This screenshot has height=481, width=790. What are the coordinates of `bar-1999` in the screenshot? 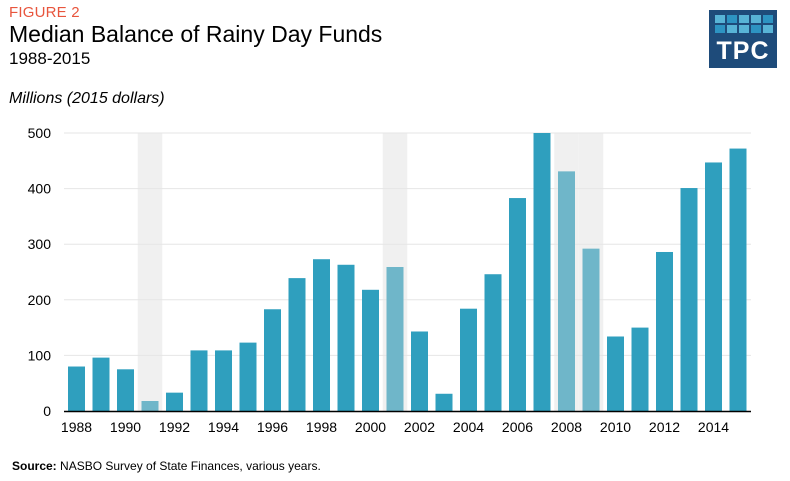 It's located at (346, 337).